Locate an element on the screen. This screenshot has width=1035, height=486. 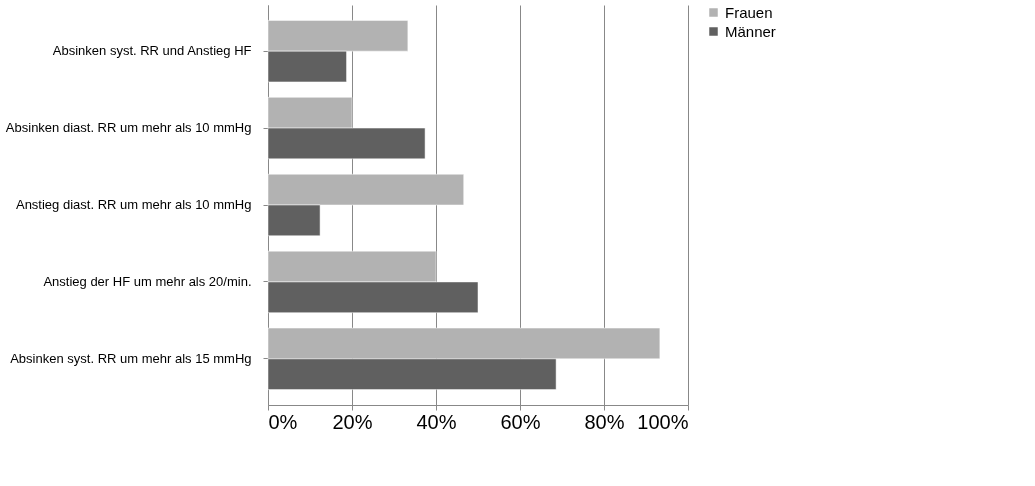
x-tick-label: 100% is located at coordinates (663, 421).